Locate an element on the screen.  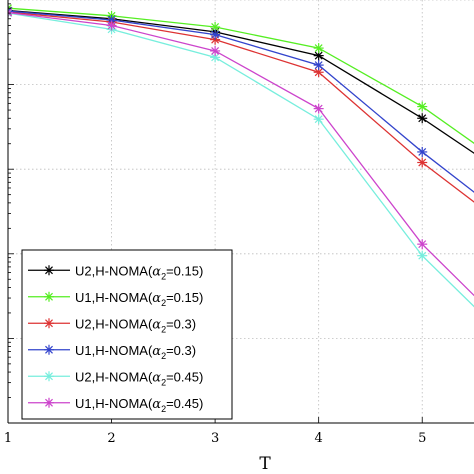
legend-item: U1,H-NOMA(α2=0.45) is located at coordinates (115, 405).